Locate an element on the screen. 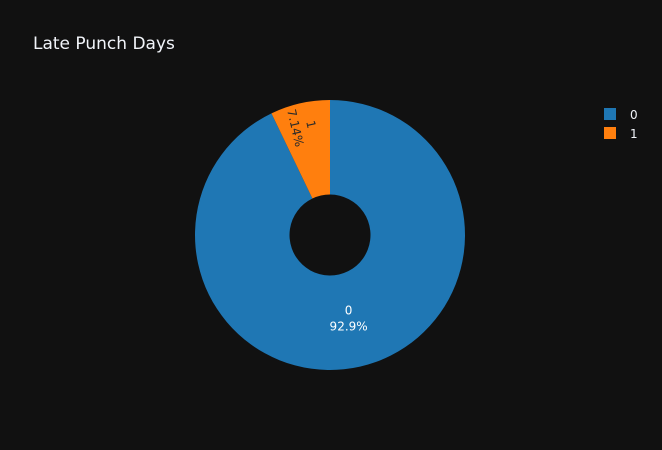 The width and height of the screenshot is (662, 450). legend-label: 0 is located at coordinates (634, 115).